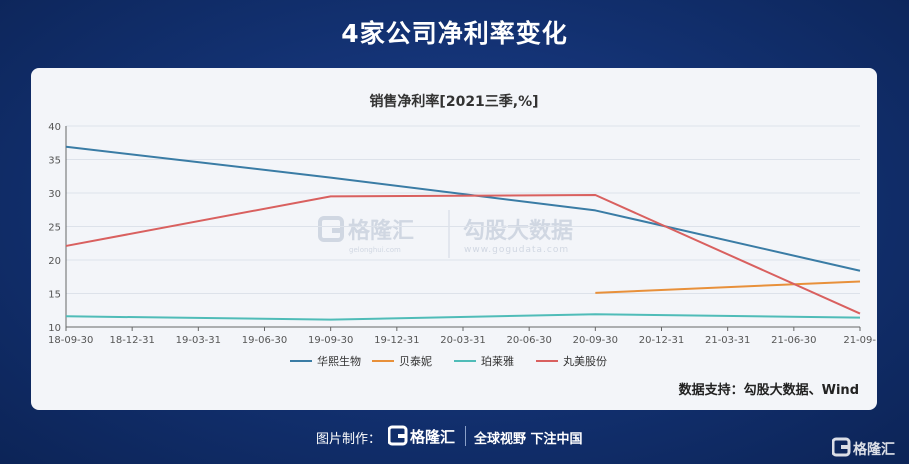 The width and height of the screenshot is (909, 464). What do you see at coordinates (859, 340) in the screenshot?
I see `x-tick-label: 21-09-` at bounding box center [859, 340].